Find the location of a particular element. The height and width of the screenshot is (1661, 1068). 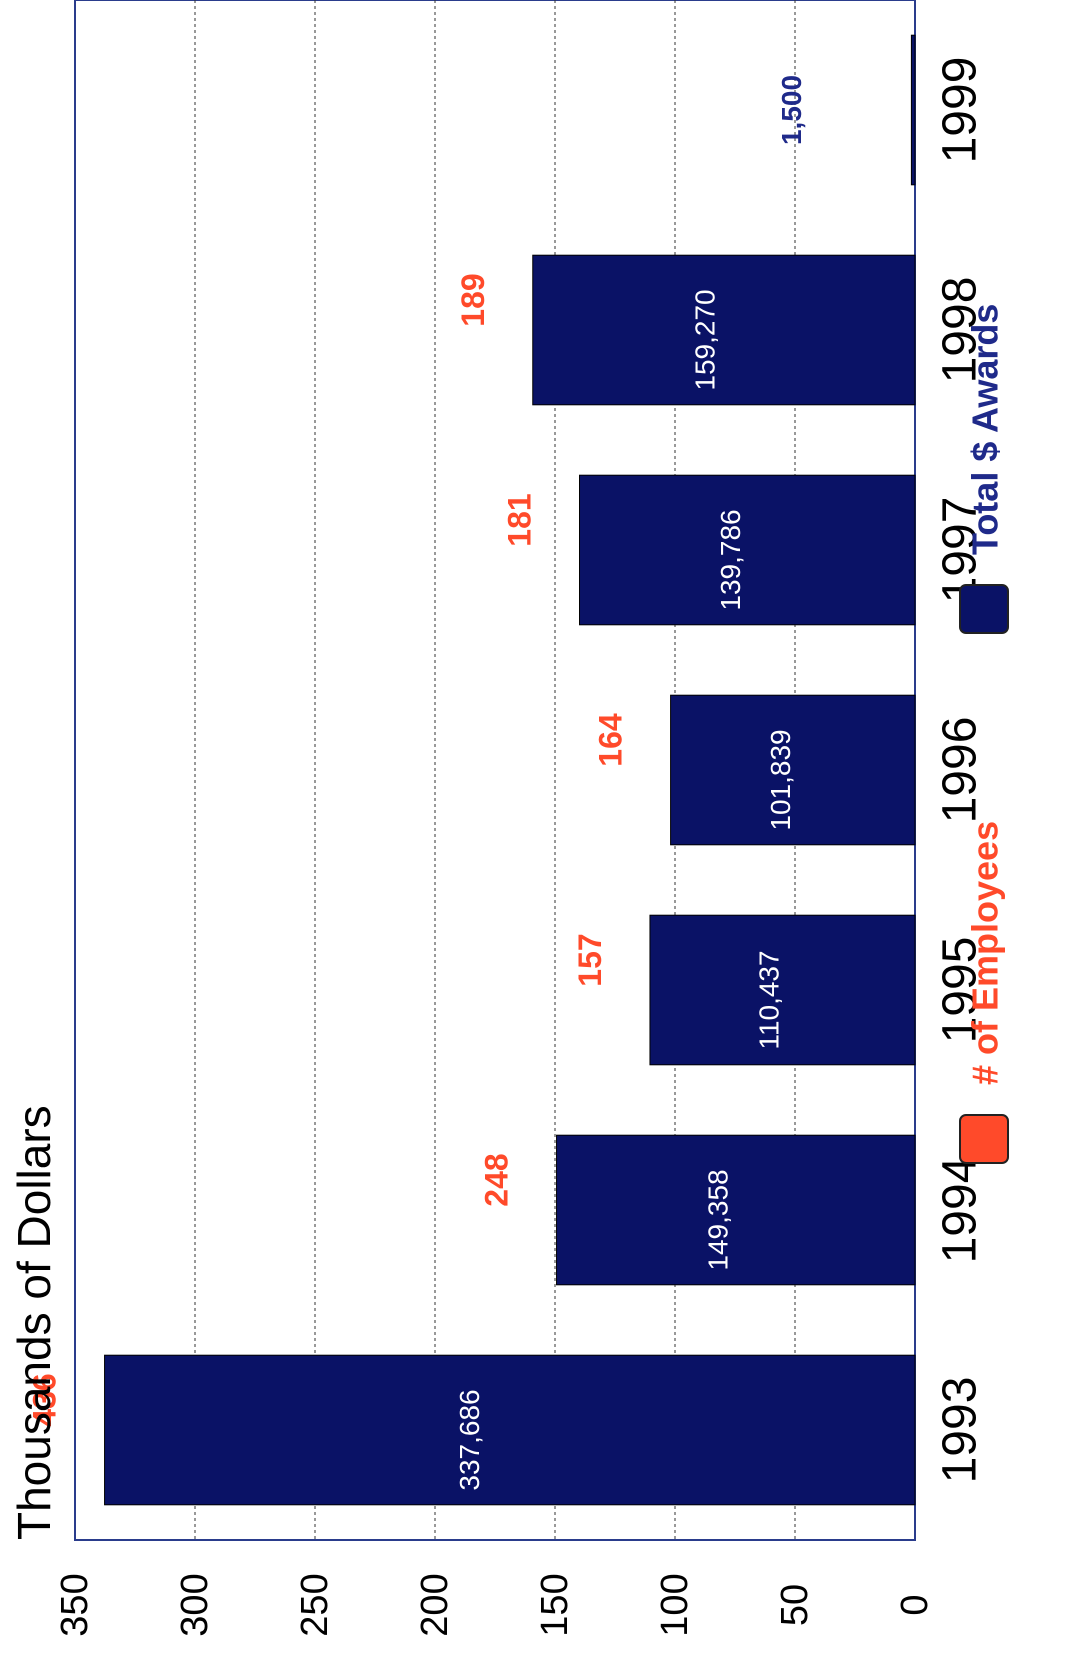

employee-count-label: 181 is located at coordinates (520, 519).